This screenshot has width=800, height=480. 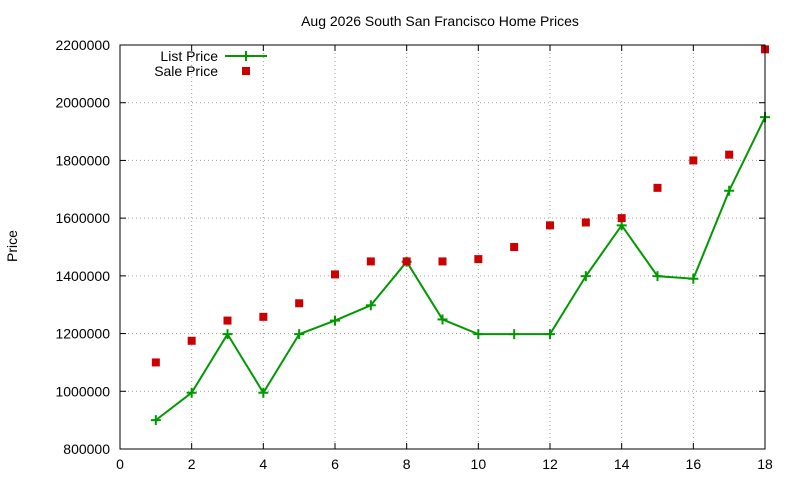 I want to click on y-tick-label: 2200000, so click(x=82, y=45).